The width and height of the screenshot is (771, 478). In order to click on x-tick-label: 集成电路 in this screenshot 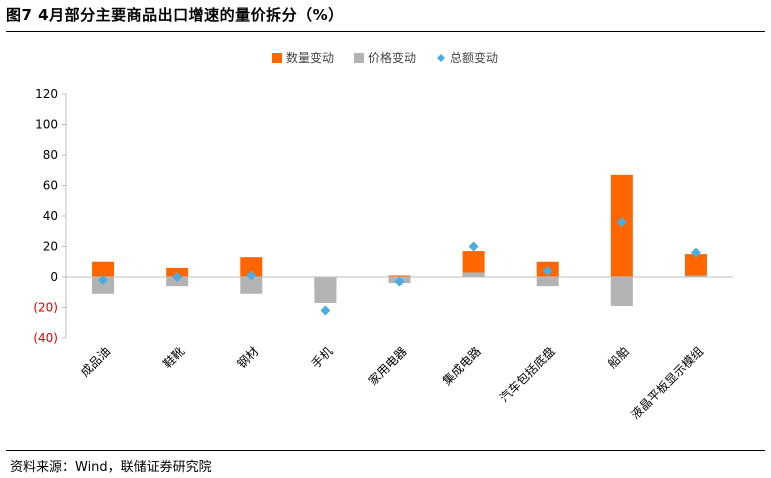, I will do `click(461, 366)`.